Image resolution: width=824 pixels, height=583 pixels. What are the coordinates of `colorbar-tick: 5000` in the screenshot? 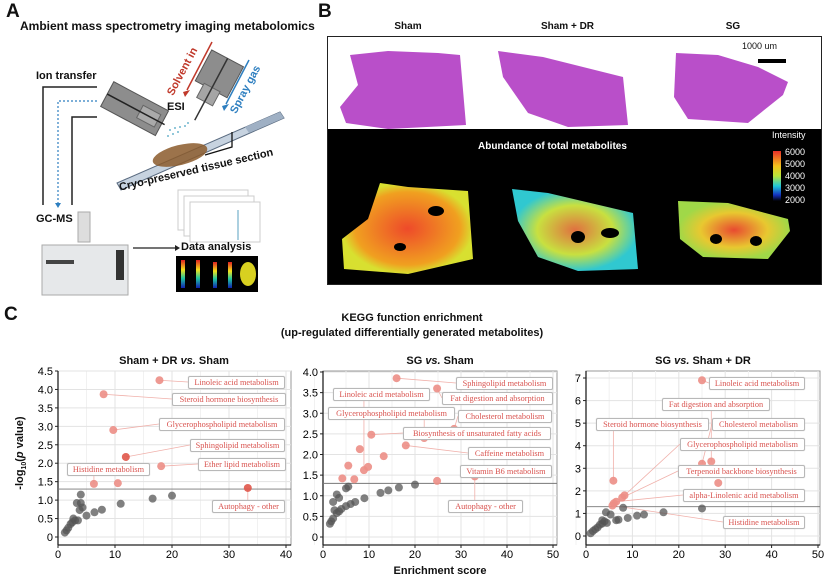 It's located at (795, 164).